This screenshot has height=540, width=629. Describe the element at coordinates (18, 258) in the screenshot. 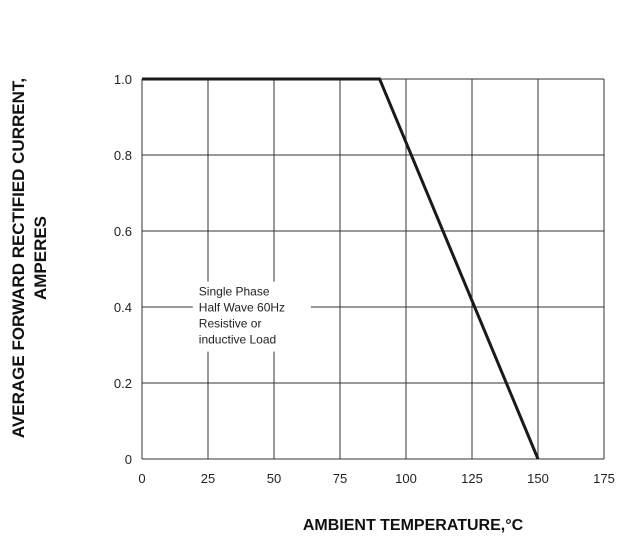

I see `y-axis-title-line-0: AVERAGE FORWARD RECTIFIED CURRENT,` at that location.